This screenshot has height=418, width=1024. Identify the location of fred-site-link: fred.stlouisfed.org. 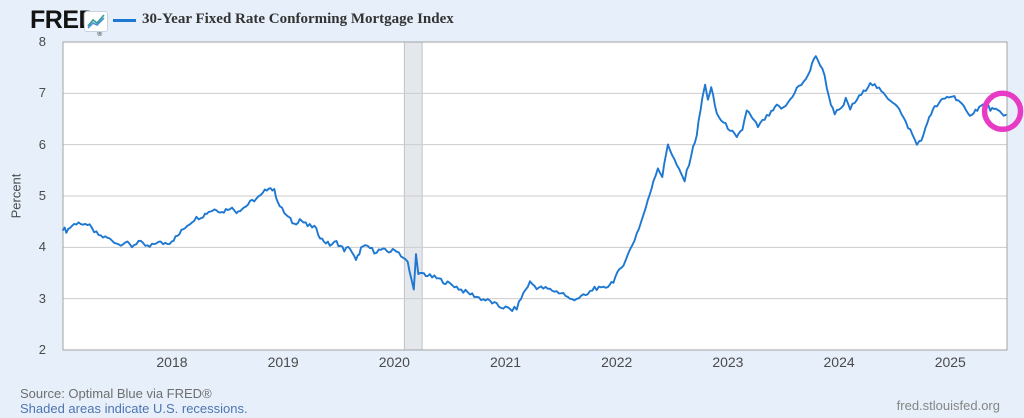
(948, 405).